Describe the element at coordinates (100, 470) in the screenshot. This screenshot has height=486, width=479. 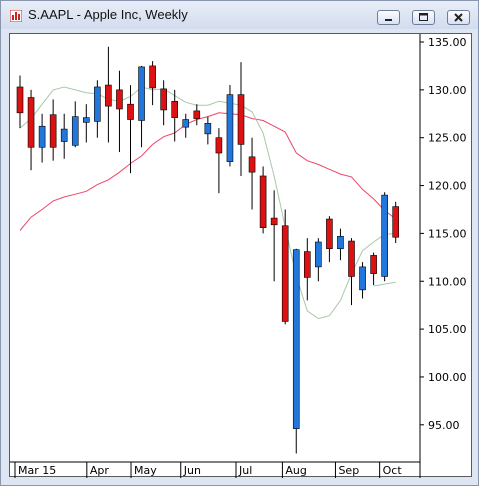
I see `x-tick-label: Apr` at that location.